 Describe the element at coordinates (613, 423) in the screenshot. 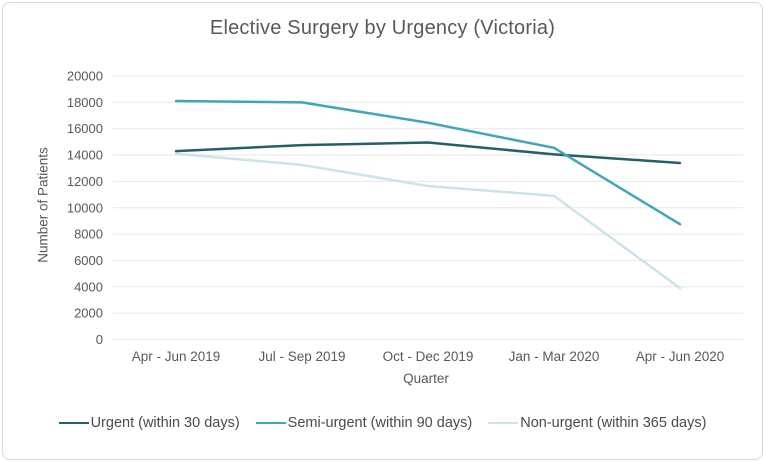

I see `legend-label-non-urgent: Non-urgent (within 365 days)` at that location.